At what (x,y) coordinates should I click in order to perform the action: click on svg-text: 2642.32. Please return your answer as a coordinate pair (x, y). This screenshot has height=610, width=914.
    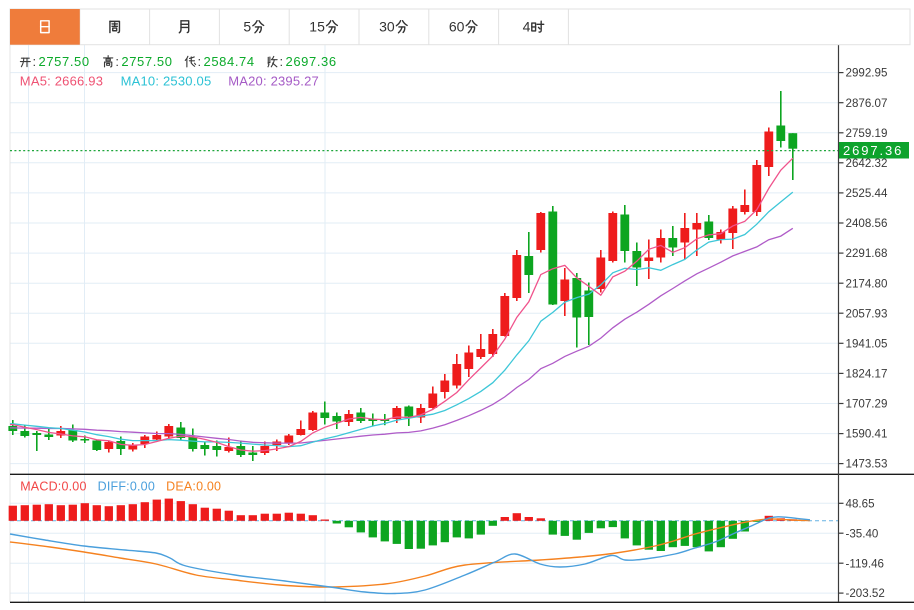
    Looking at the image, I should click on (867, 163).